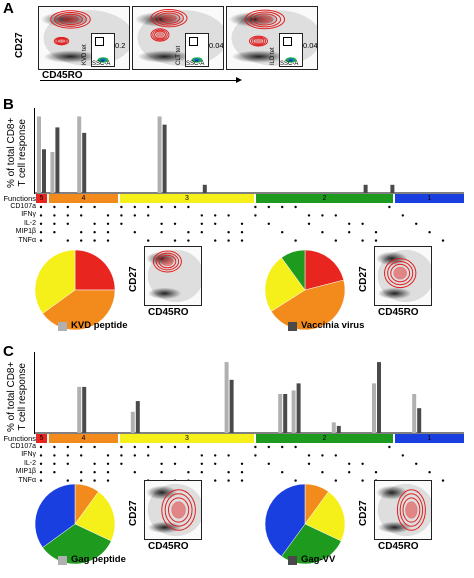 The width and height of the screenshot is (474, 578). I want to click on panel-c-legend-label-1: Gag peptide, so click(98, 559).